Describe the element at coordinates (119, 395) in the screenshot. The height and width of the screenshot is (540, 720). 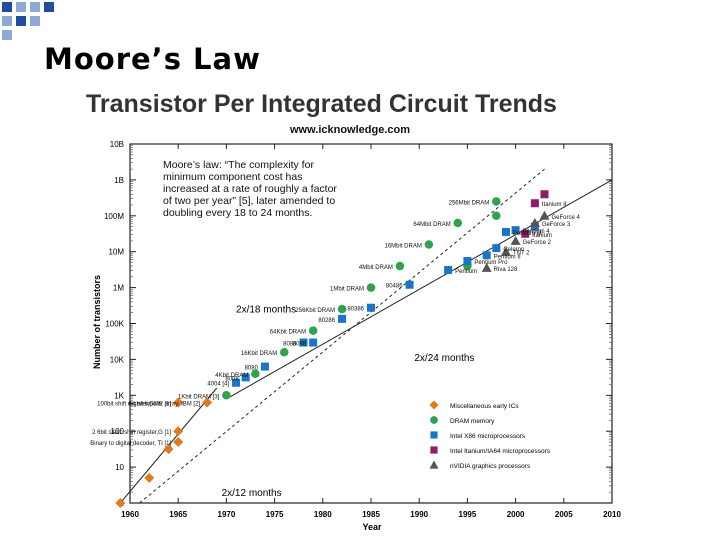
I see `y-tick-label: 1K` at that location.